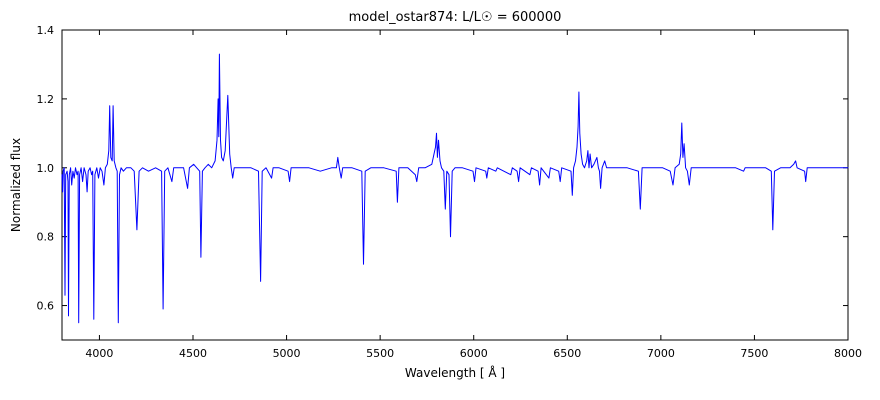 Image resolution: width=880 pixels, height=400 pixels. I want to click on x-tick-label: 5000, so click(287, 353).